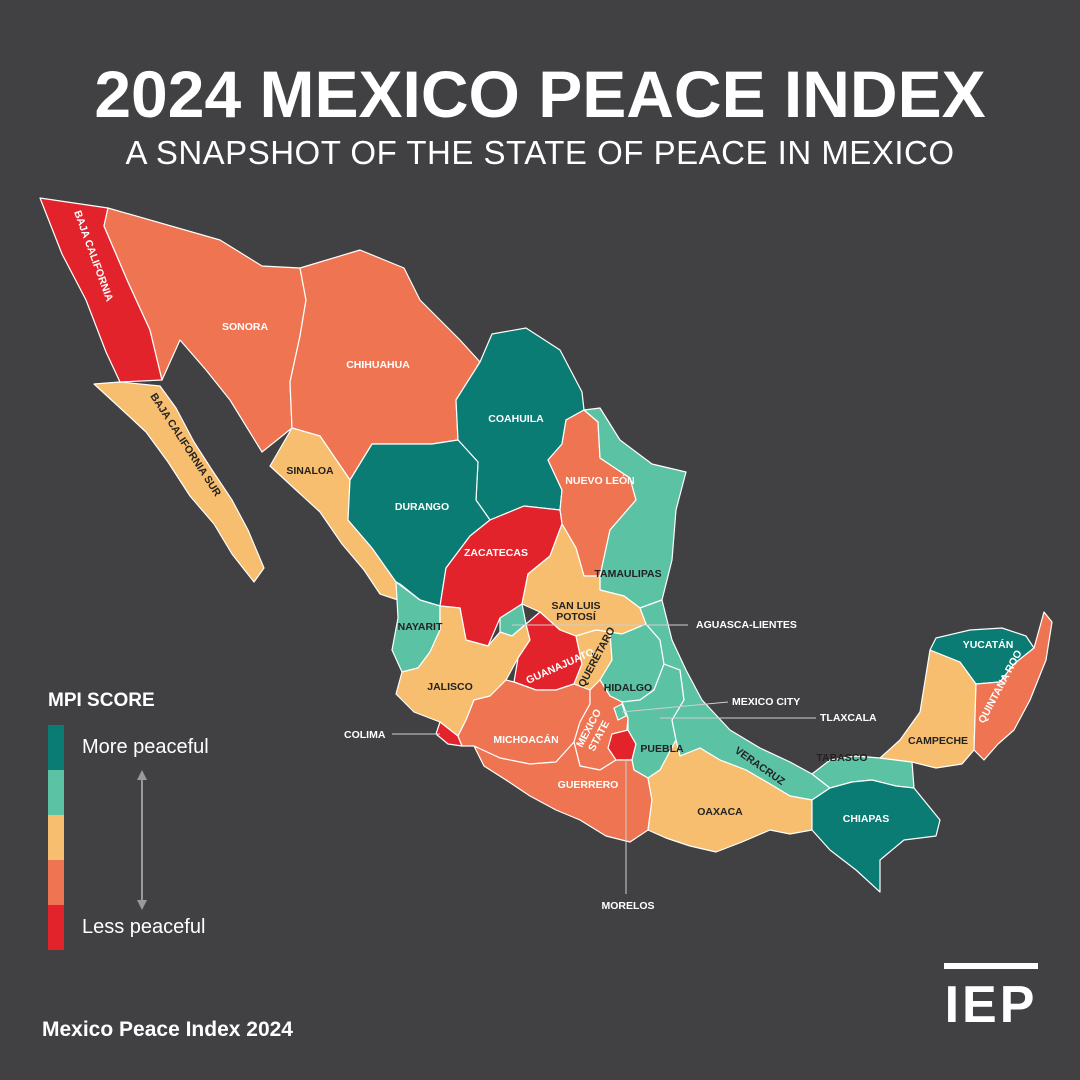 The width and height of the screenshot is (1080, 1080). I want to click on label-hidalgo: HIDALGO, so click(628, 688).